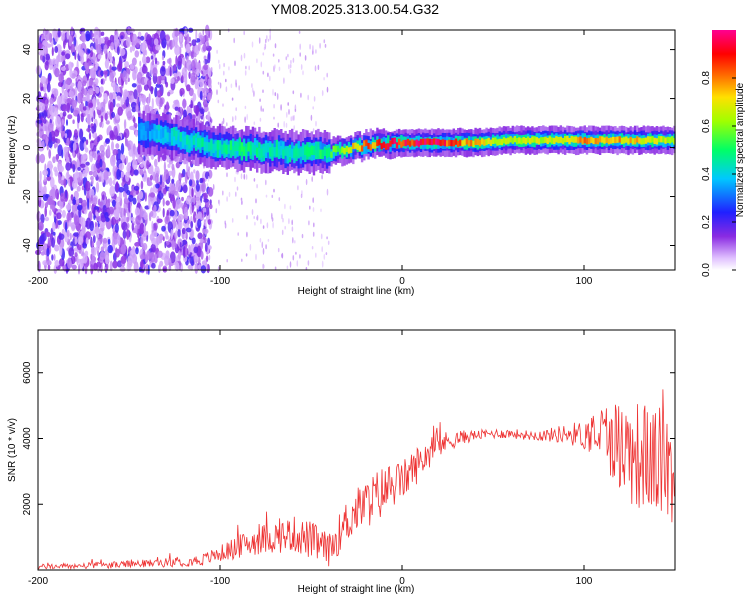 Image resolution: width=750 pixels, height=600 pixels. I want to click on spectrogram-x-axis-label: Height of straight line (km), so click(356, 291).